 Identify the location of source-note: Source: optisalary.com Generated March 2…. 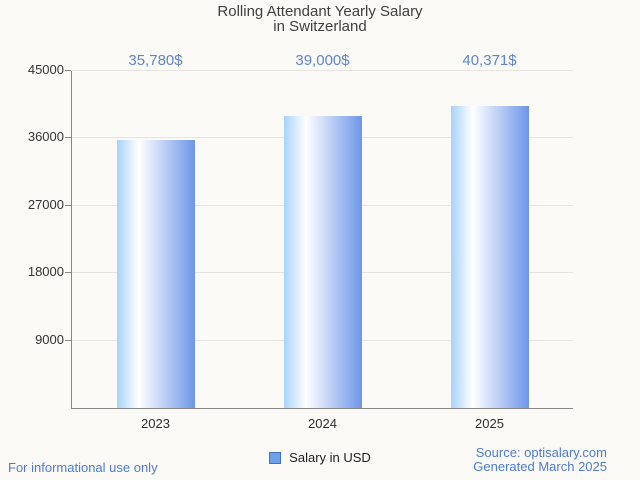
(540, 460).